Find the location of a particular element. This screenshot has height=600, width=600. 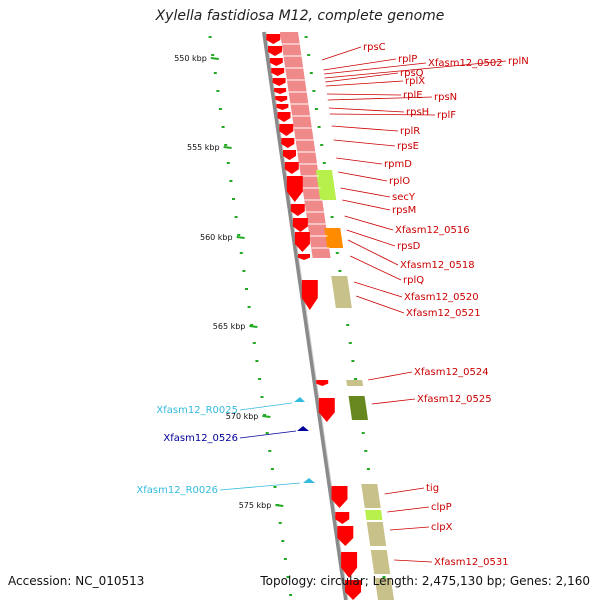

gene-label-rpln: rplN is located at coordinates (518, 61).